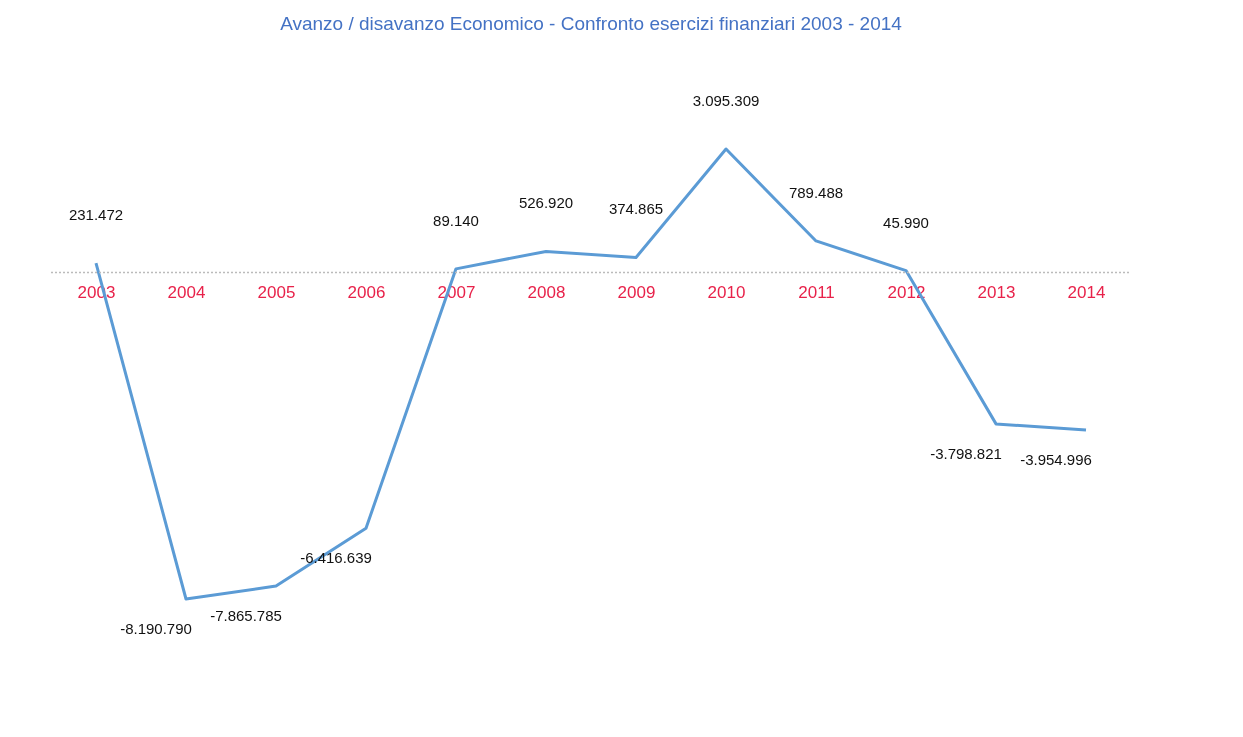 This screenshot has width=1243, height=737. Describe the element at coordinates (816, 192) in the screenshot. I see `data-label: 789.488` at that location.